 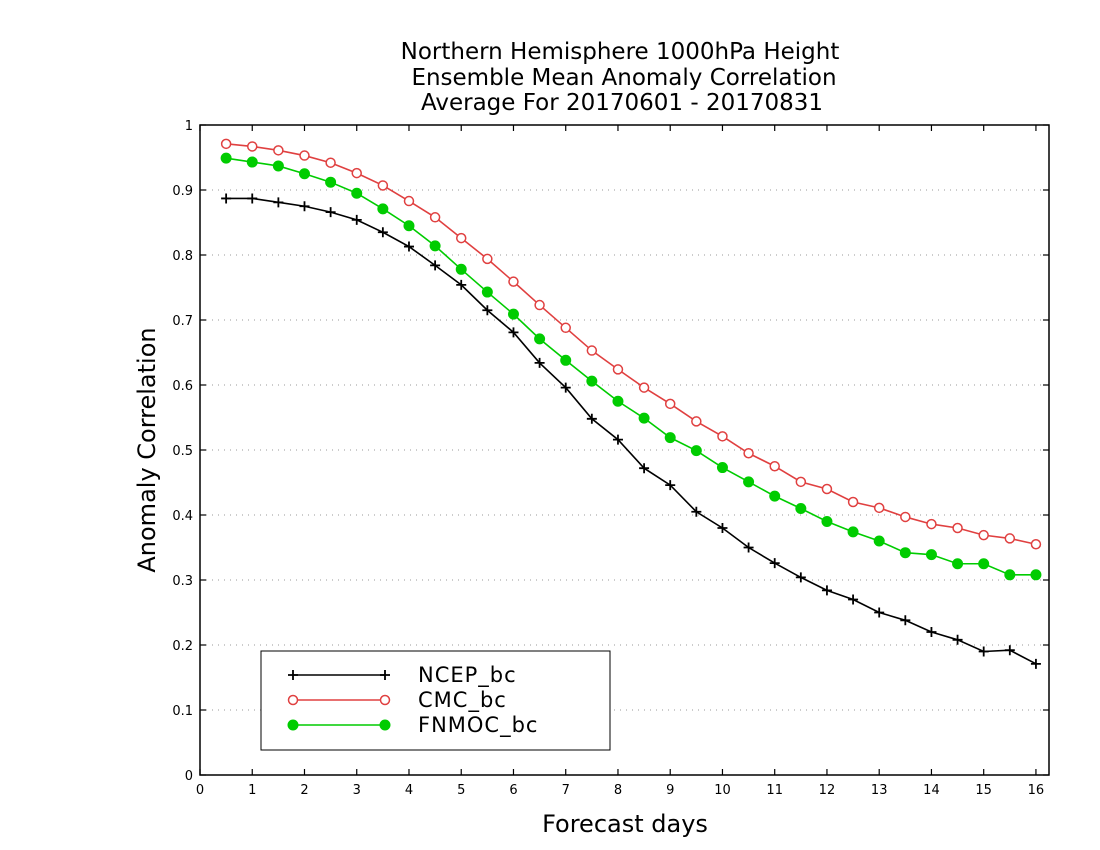 What do you see at coordinates (182, 386) in the screenshot?
I see `y-tick-label: 0.6` at bounding box center [182, 386].